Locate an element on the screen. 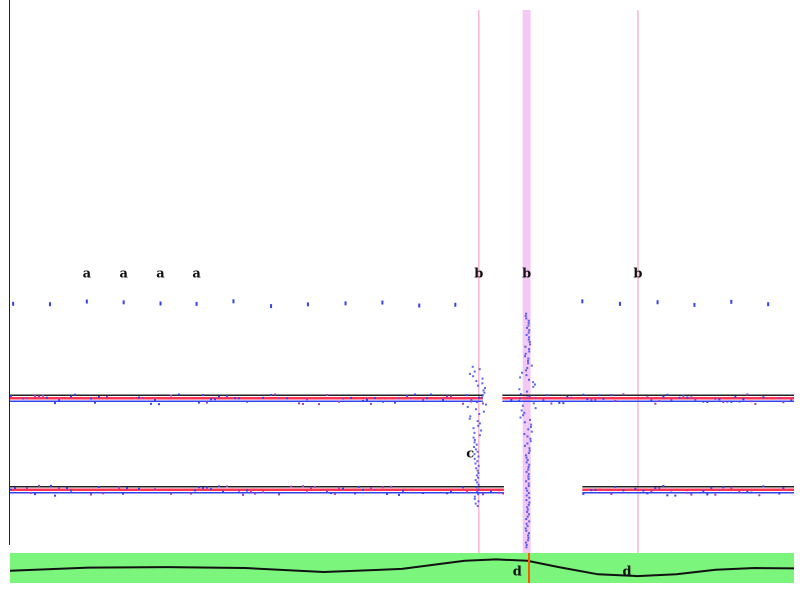 This screenshot has height=590, width=800. sparse-point-row is located at coordinates (390, 303).